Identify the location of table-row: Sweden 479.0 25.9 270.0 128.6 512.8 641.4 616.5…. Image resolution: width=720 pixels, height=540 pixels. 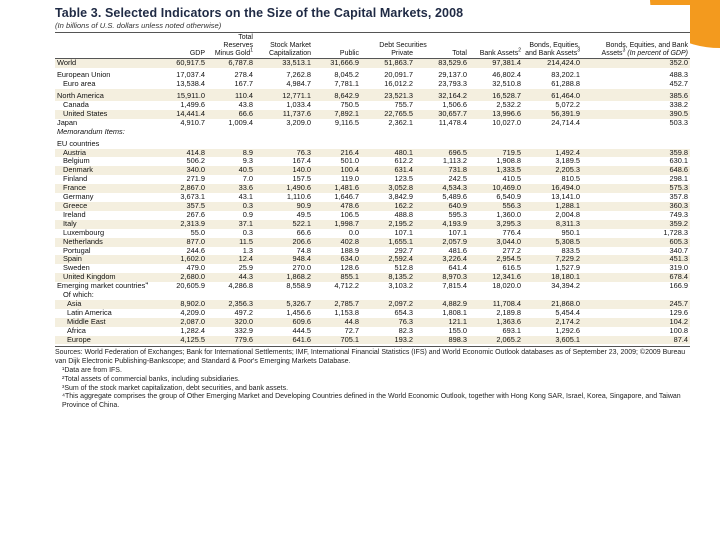
(372, 268).